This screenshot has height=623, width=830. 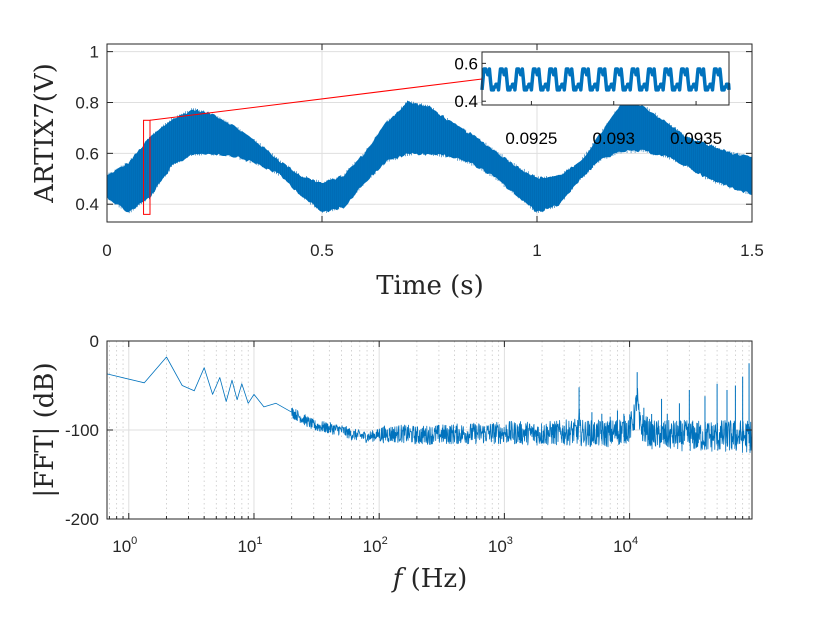 I want to click on time-xtick-label-0: 0, so click(x=106, y=250).